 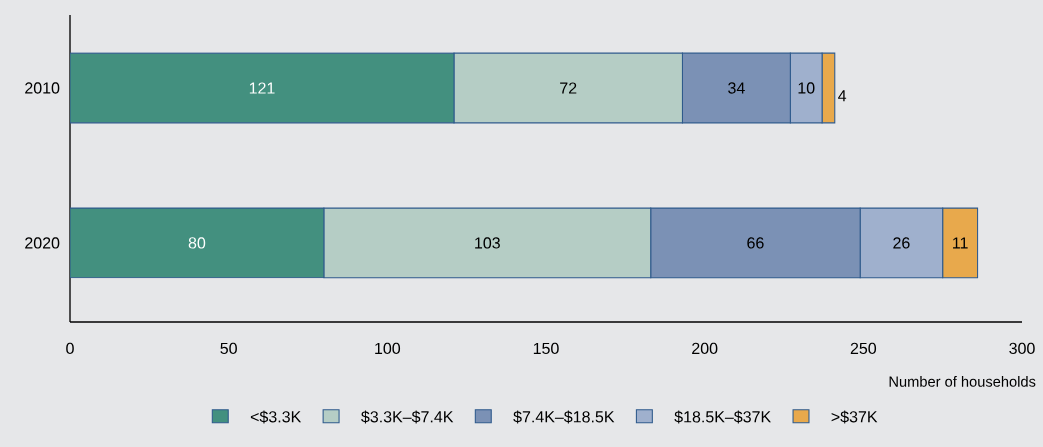 I want to click on data-label: 103, so click(x=487, y=243).